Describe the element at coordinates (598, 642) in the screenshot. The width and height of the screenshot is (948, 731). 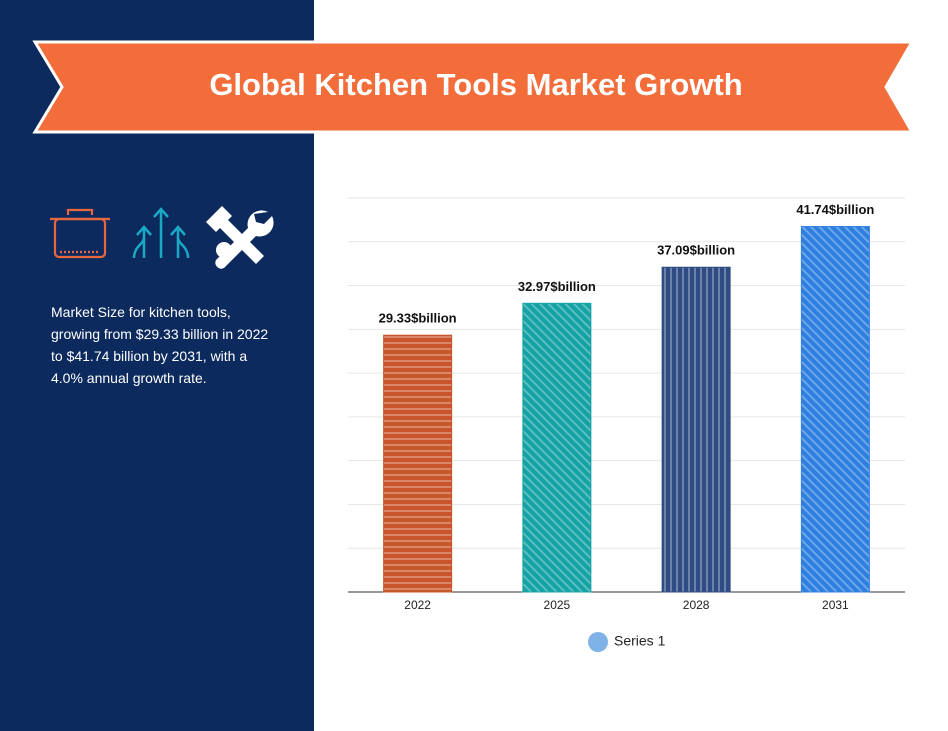
I see `legend-swatch` at that location.